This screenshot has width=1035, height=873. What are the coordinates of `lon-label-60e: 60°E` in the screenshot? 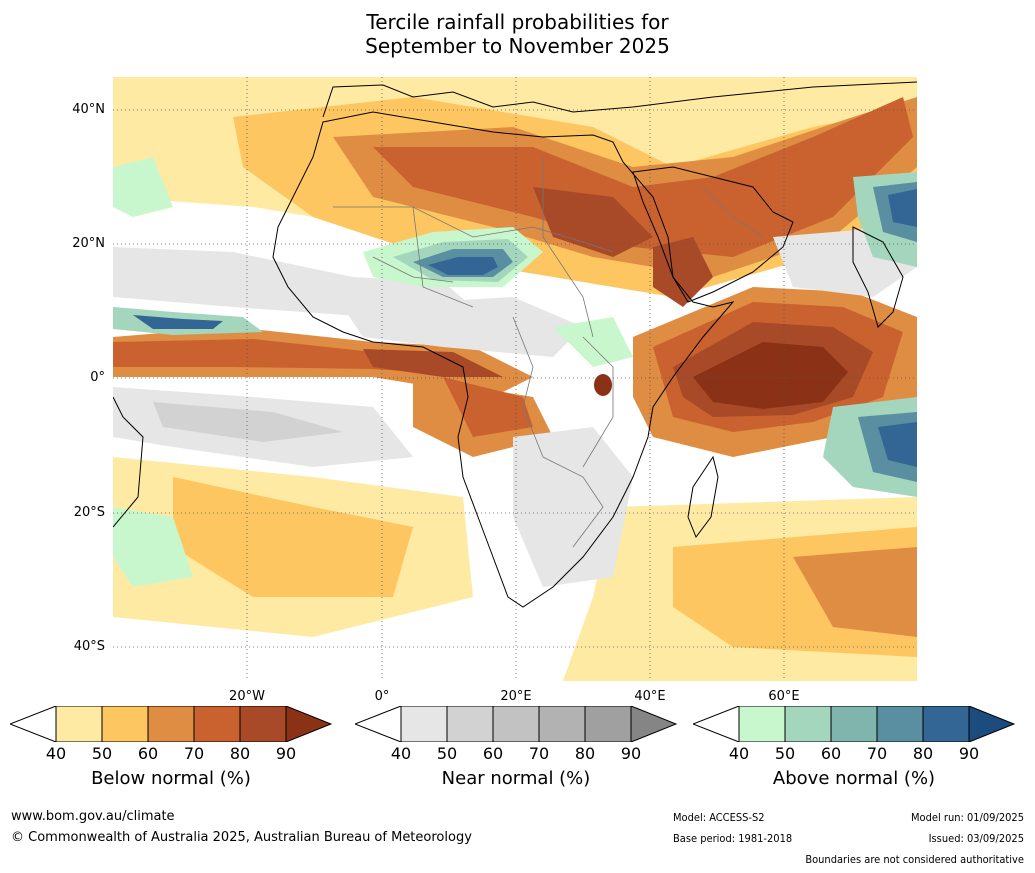 It's located at (784, 696).